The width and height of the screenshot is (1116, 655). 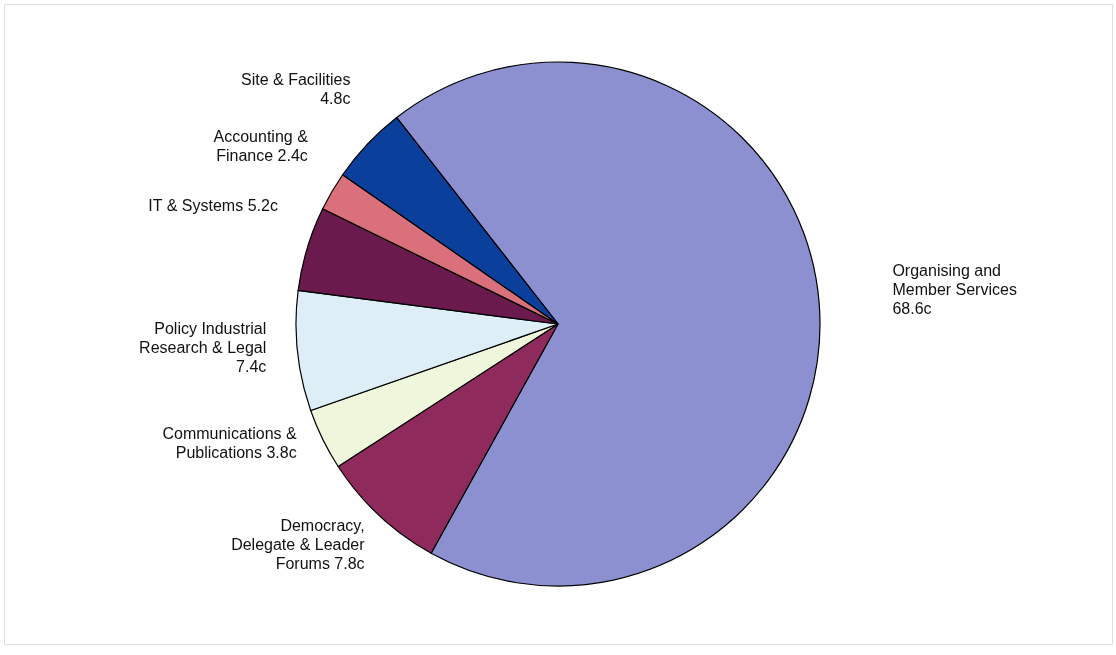 I want to click on slice-label: Democracy, Delegate & Leader Forums 7.8c, so click(x=298, y=544).